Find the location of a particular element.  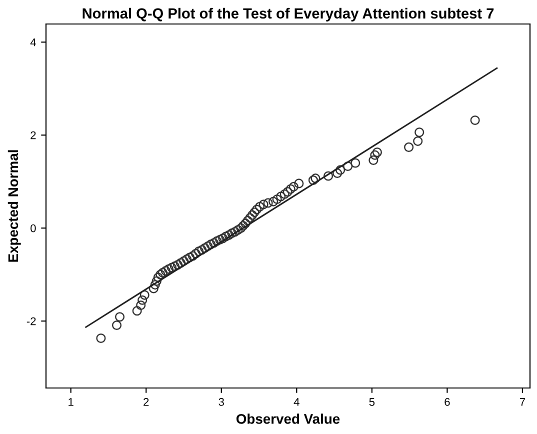

y-tick-label: 2 is located at coordinates (33, 135).